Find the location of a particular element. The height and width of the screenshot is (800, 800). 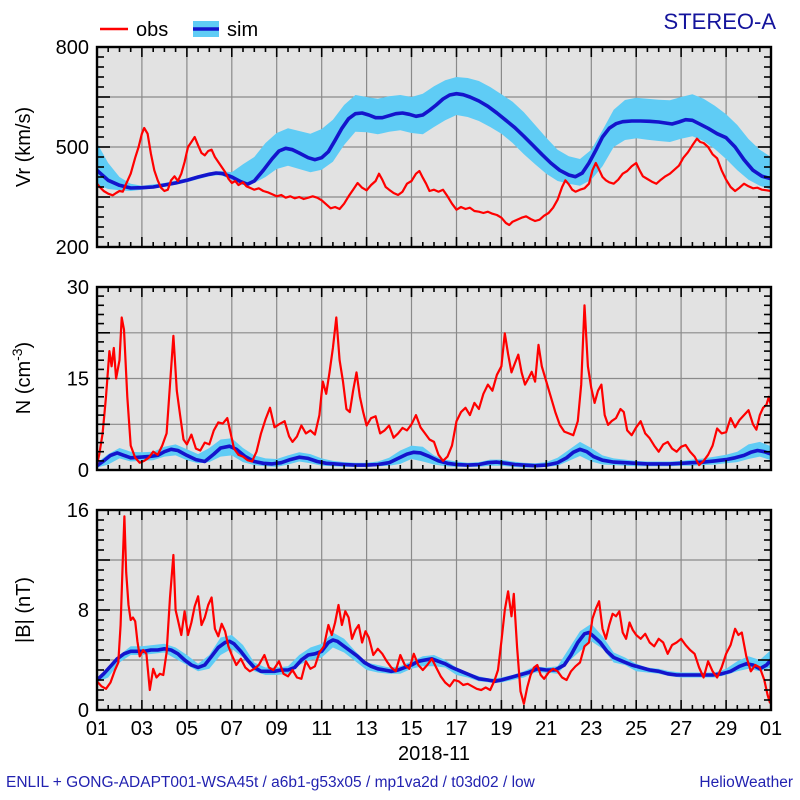

obs-line is located at coordinates (434, 176).